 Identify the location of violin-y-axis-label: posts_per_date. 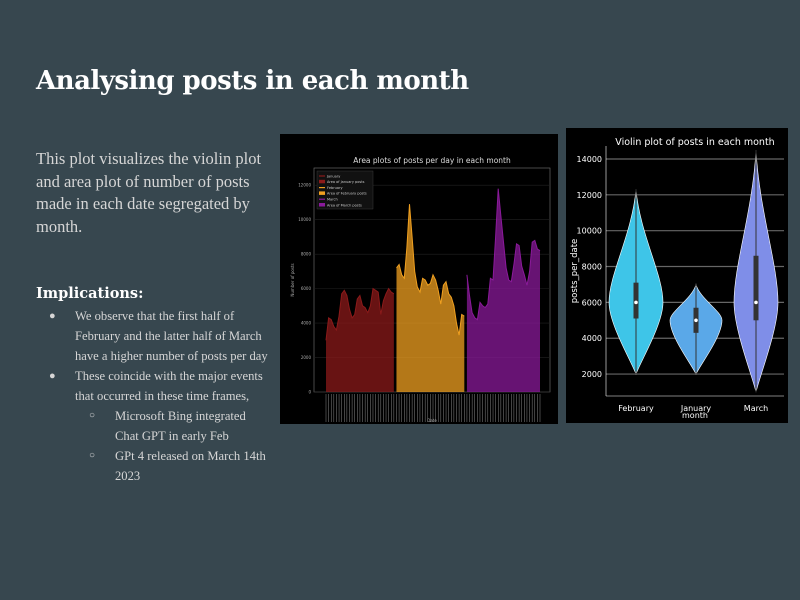
(575, 271).